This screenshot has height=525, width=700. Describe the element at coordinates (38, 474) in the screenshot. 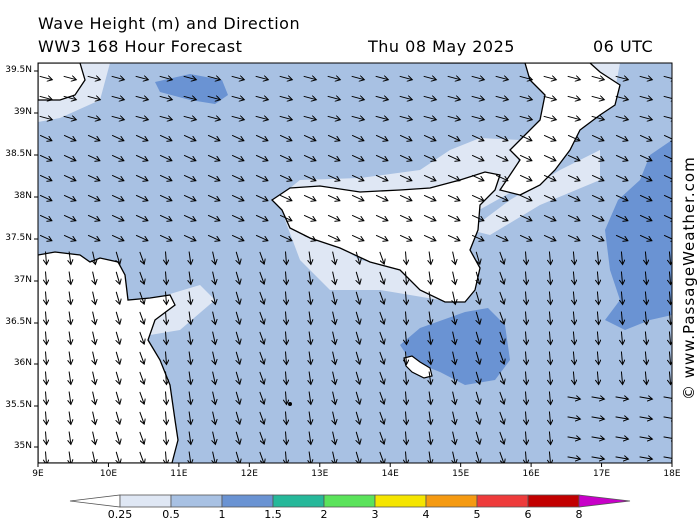

I see `lon-label: 9E` at that location.